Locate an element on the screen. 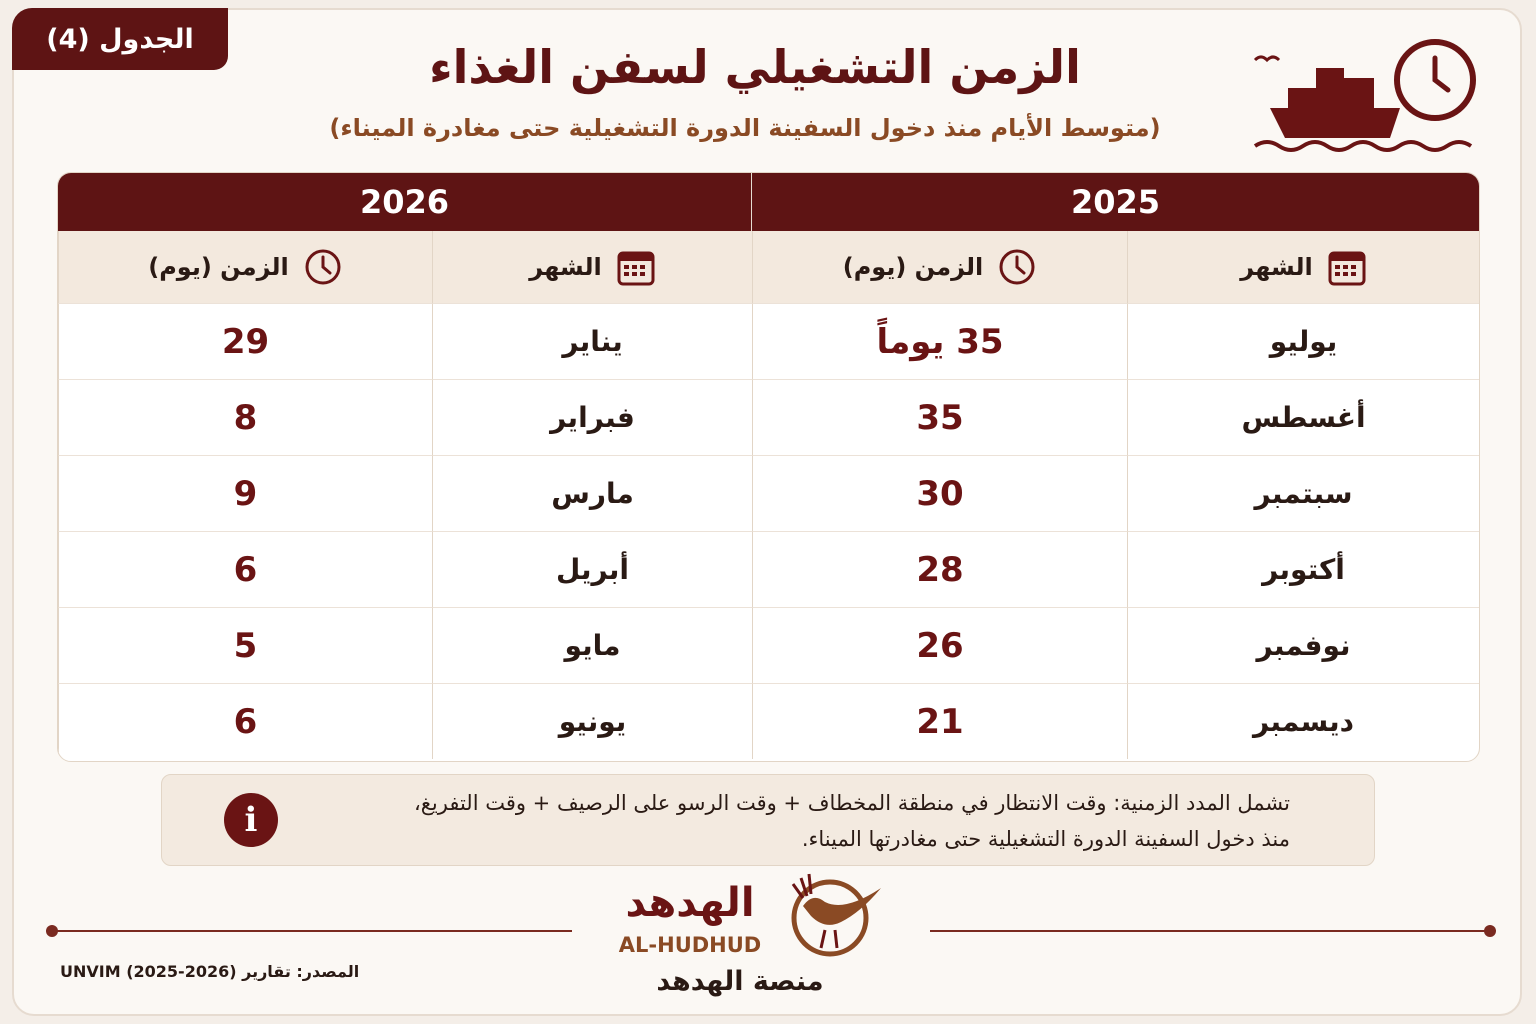  source: المصدر: تقارير UNVIM (2025-2026) is located at coordinates (210, 971).